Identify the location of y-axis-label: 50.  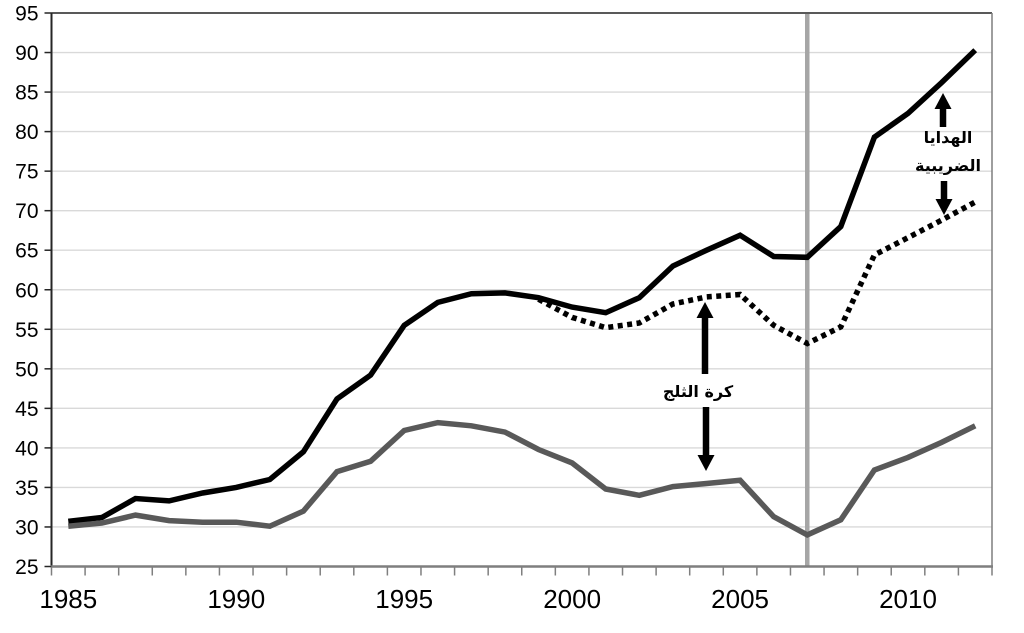
(26, 369).